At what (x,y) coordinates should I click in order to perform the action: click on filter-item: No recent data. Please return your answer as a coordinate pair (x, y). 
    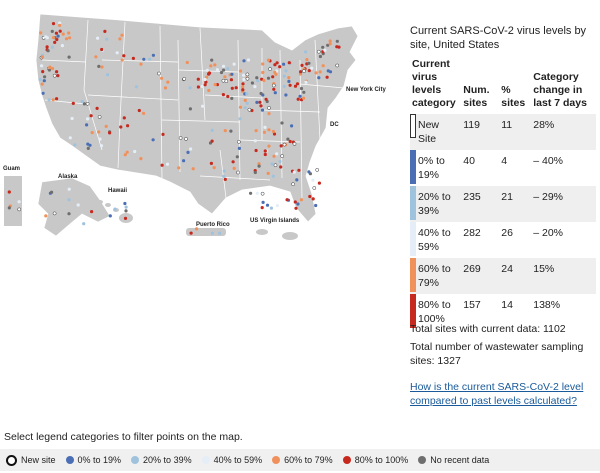
    Looking at the image, I should click on (453, 460).